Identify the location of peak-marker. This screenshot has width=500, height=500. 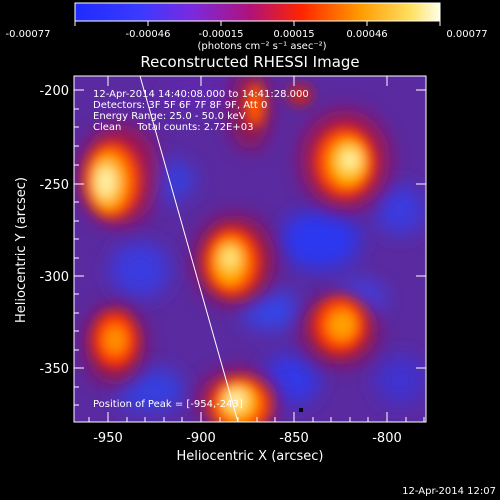
(301, 410).